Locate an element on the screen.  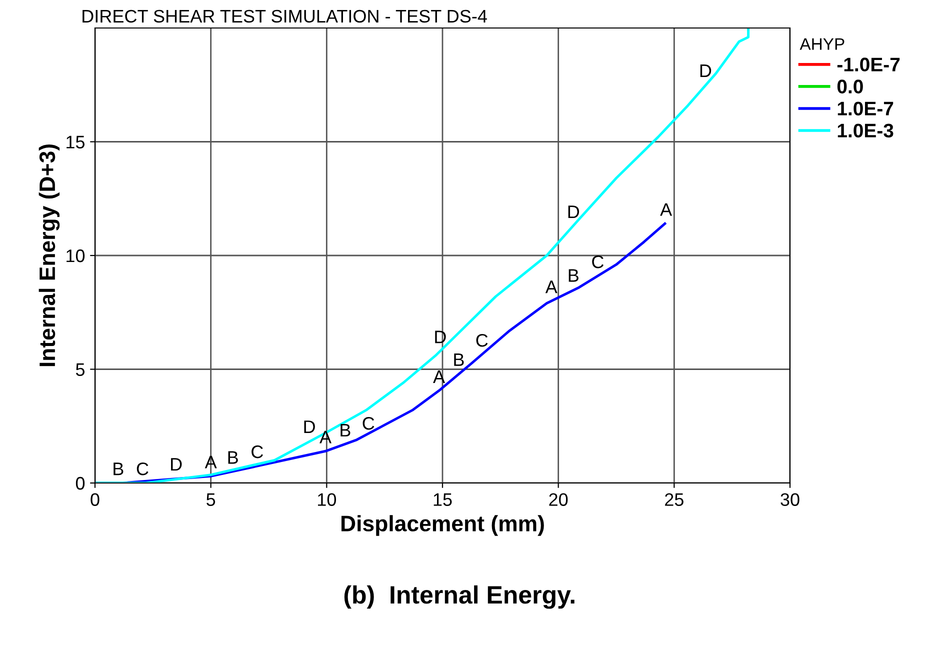
x-tick-label: 20 is located at coordinates (558, 499).